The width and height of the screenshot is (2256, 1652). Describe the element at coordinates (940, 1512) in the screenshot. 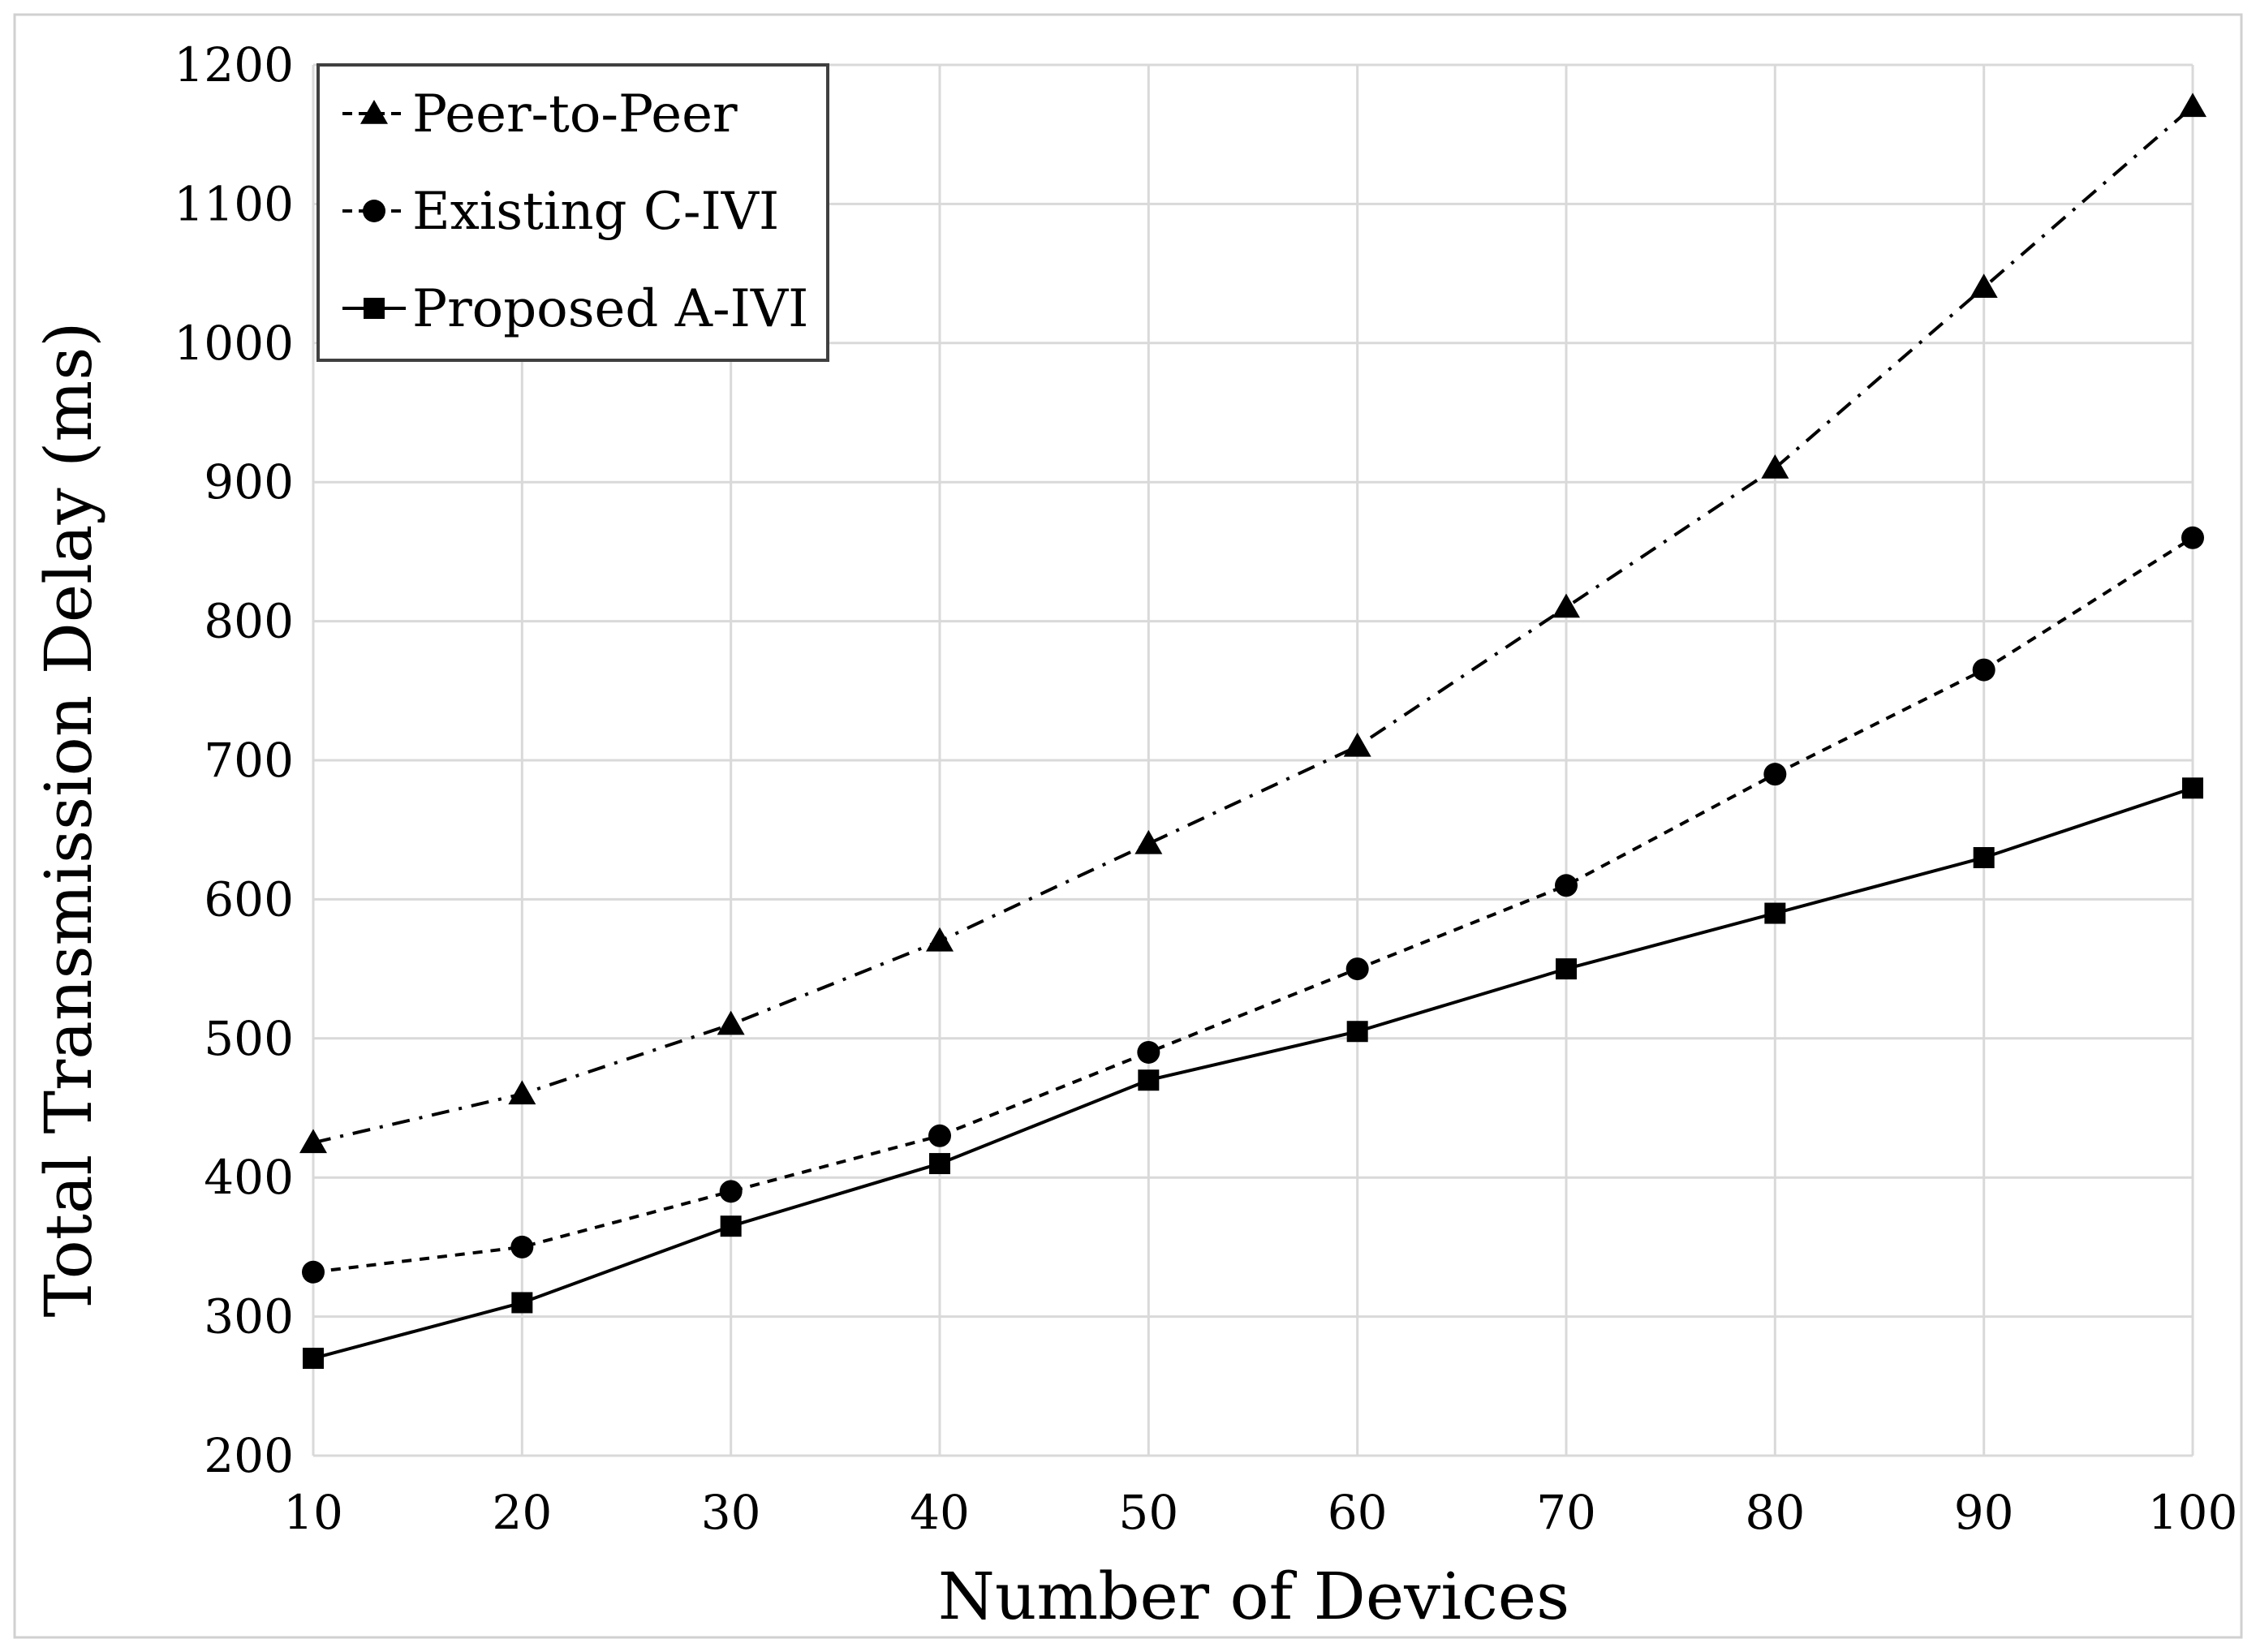

I see `x-tick-label: 40` at that location.